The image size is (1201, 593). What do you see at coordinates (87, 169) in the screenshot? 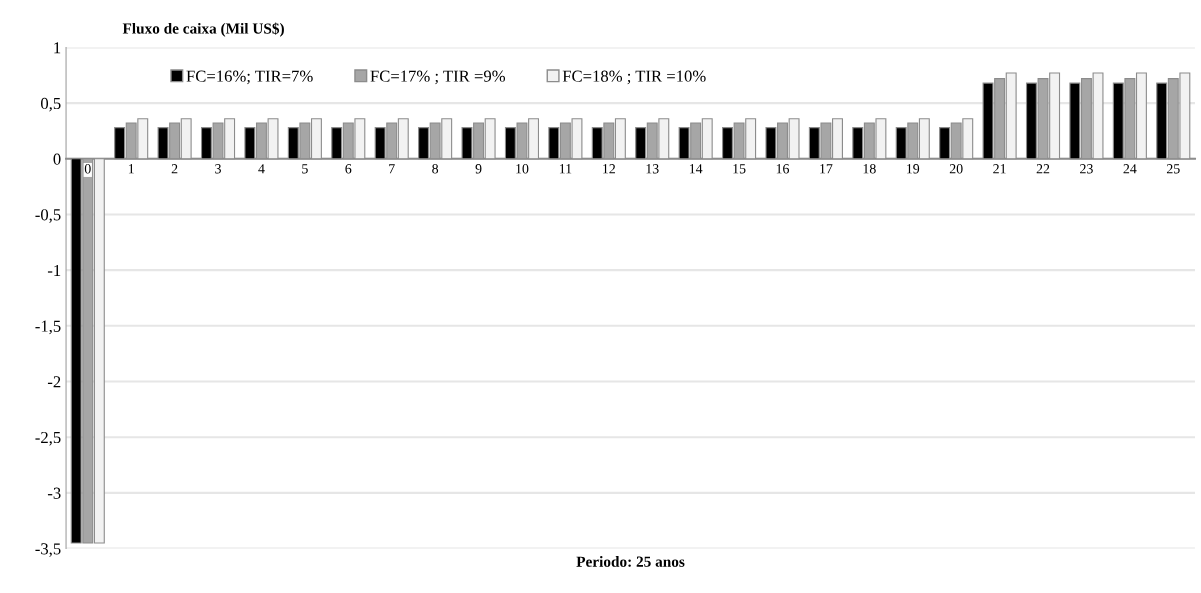
I see `x-tick-label: 0` at bounding box center [87, 169].